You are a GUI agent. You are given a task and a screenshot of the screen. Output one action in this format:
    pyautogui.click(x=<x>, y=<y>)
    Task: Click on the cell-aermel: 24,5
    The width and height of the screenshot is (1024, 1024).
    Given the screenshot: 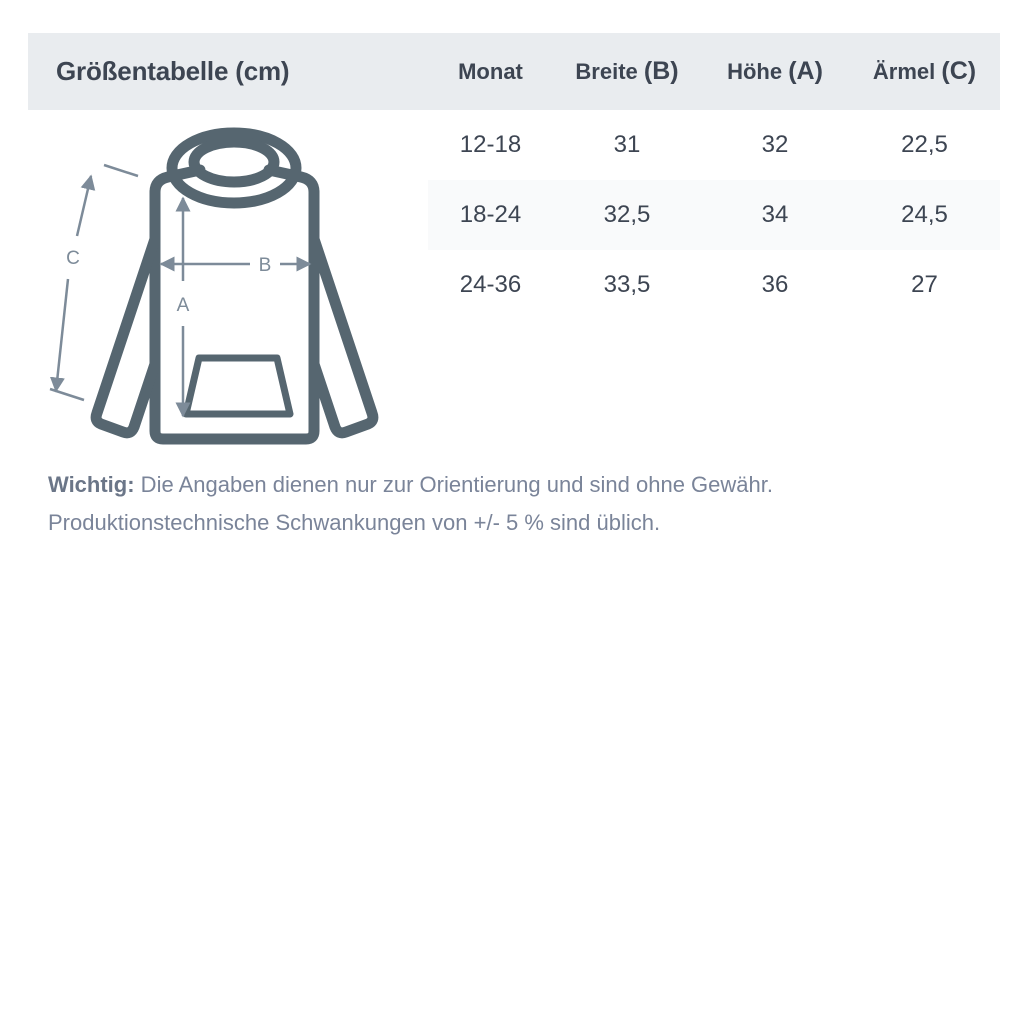 What is the action you would take?
    pyautogui.click(x=924, y=214)
    